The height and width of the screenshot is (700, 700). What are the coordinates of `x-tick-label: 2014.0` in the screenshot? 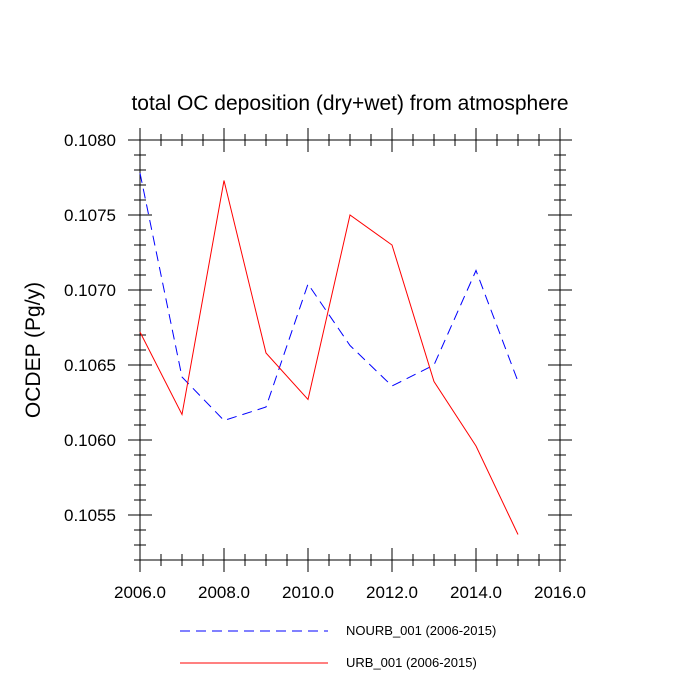 It's located at (476, 592).